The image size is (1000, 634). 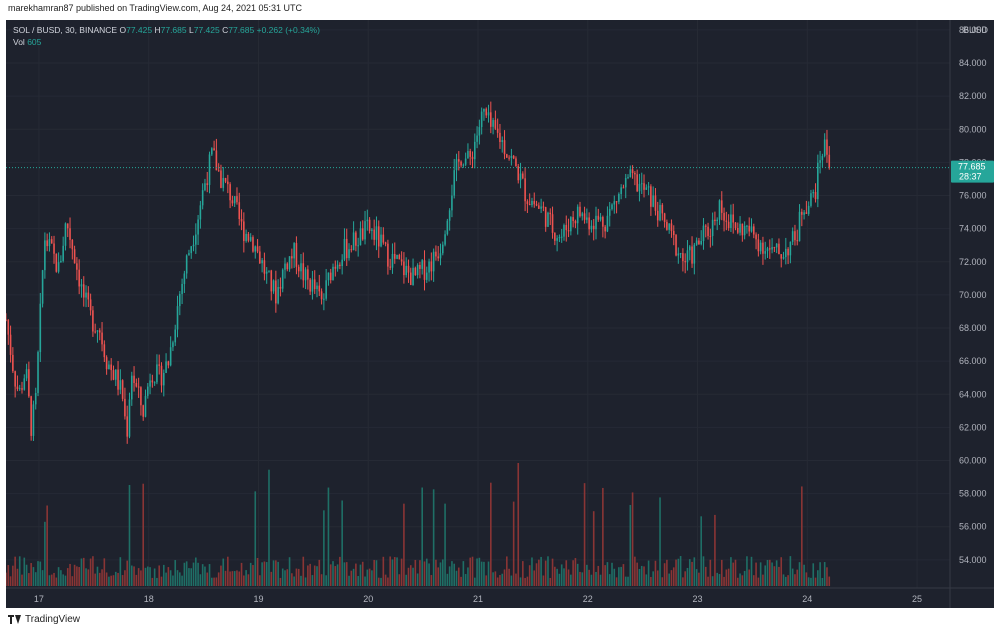 What do you see at coordinates (973, 30) in the screenshot?
I see `price-tick-label: 86.000` at bounding box center [973, 30].